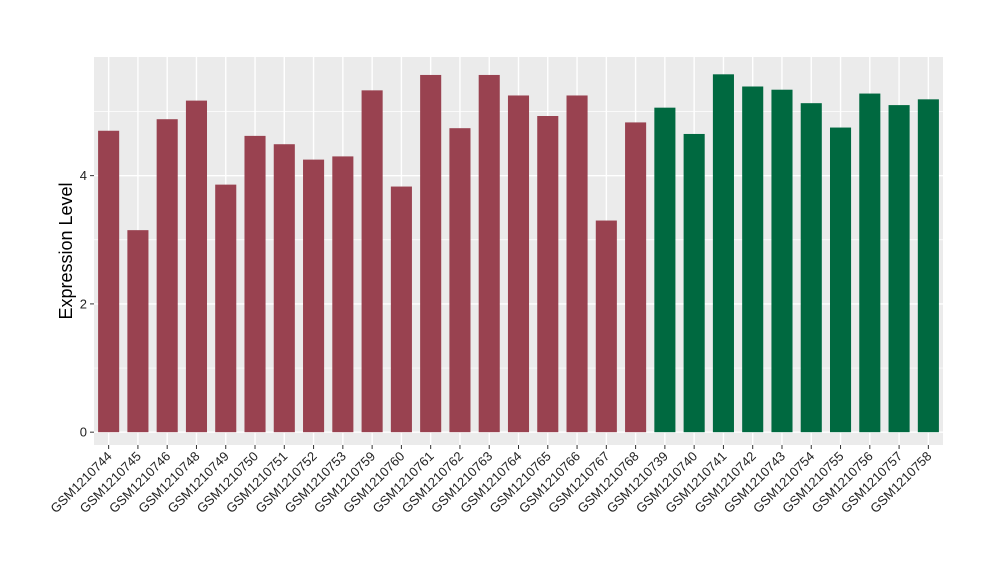 The height and width of the screenshot is (580, 1000). What do you see at coordinates (83, 432) in the screenshot?
I see `y-tick-label: 0` at bounding box center [83, 432].